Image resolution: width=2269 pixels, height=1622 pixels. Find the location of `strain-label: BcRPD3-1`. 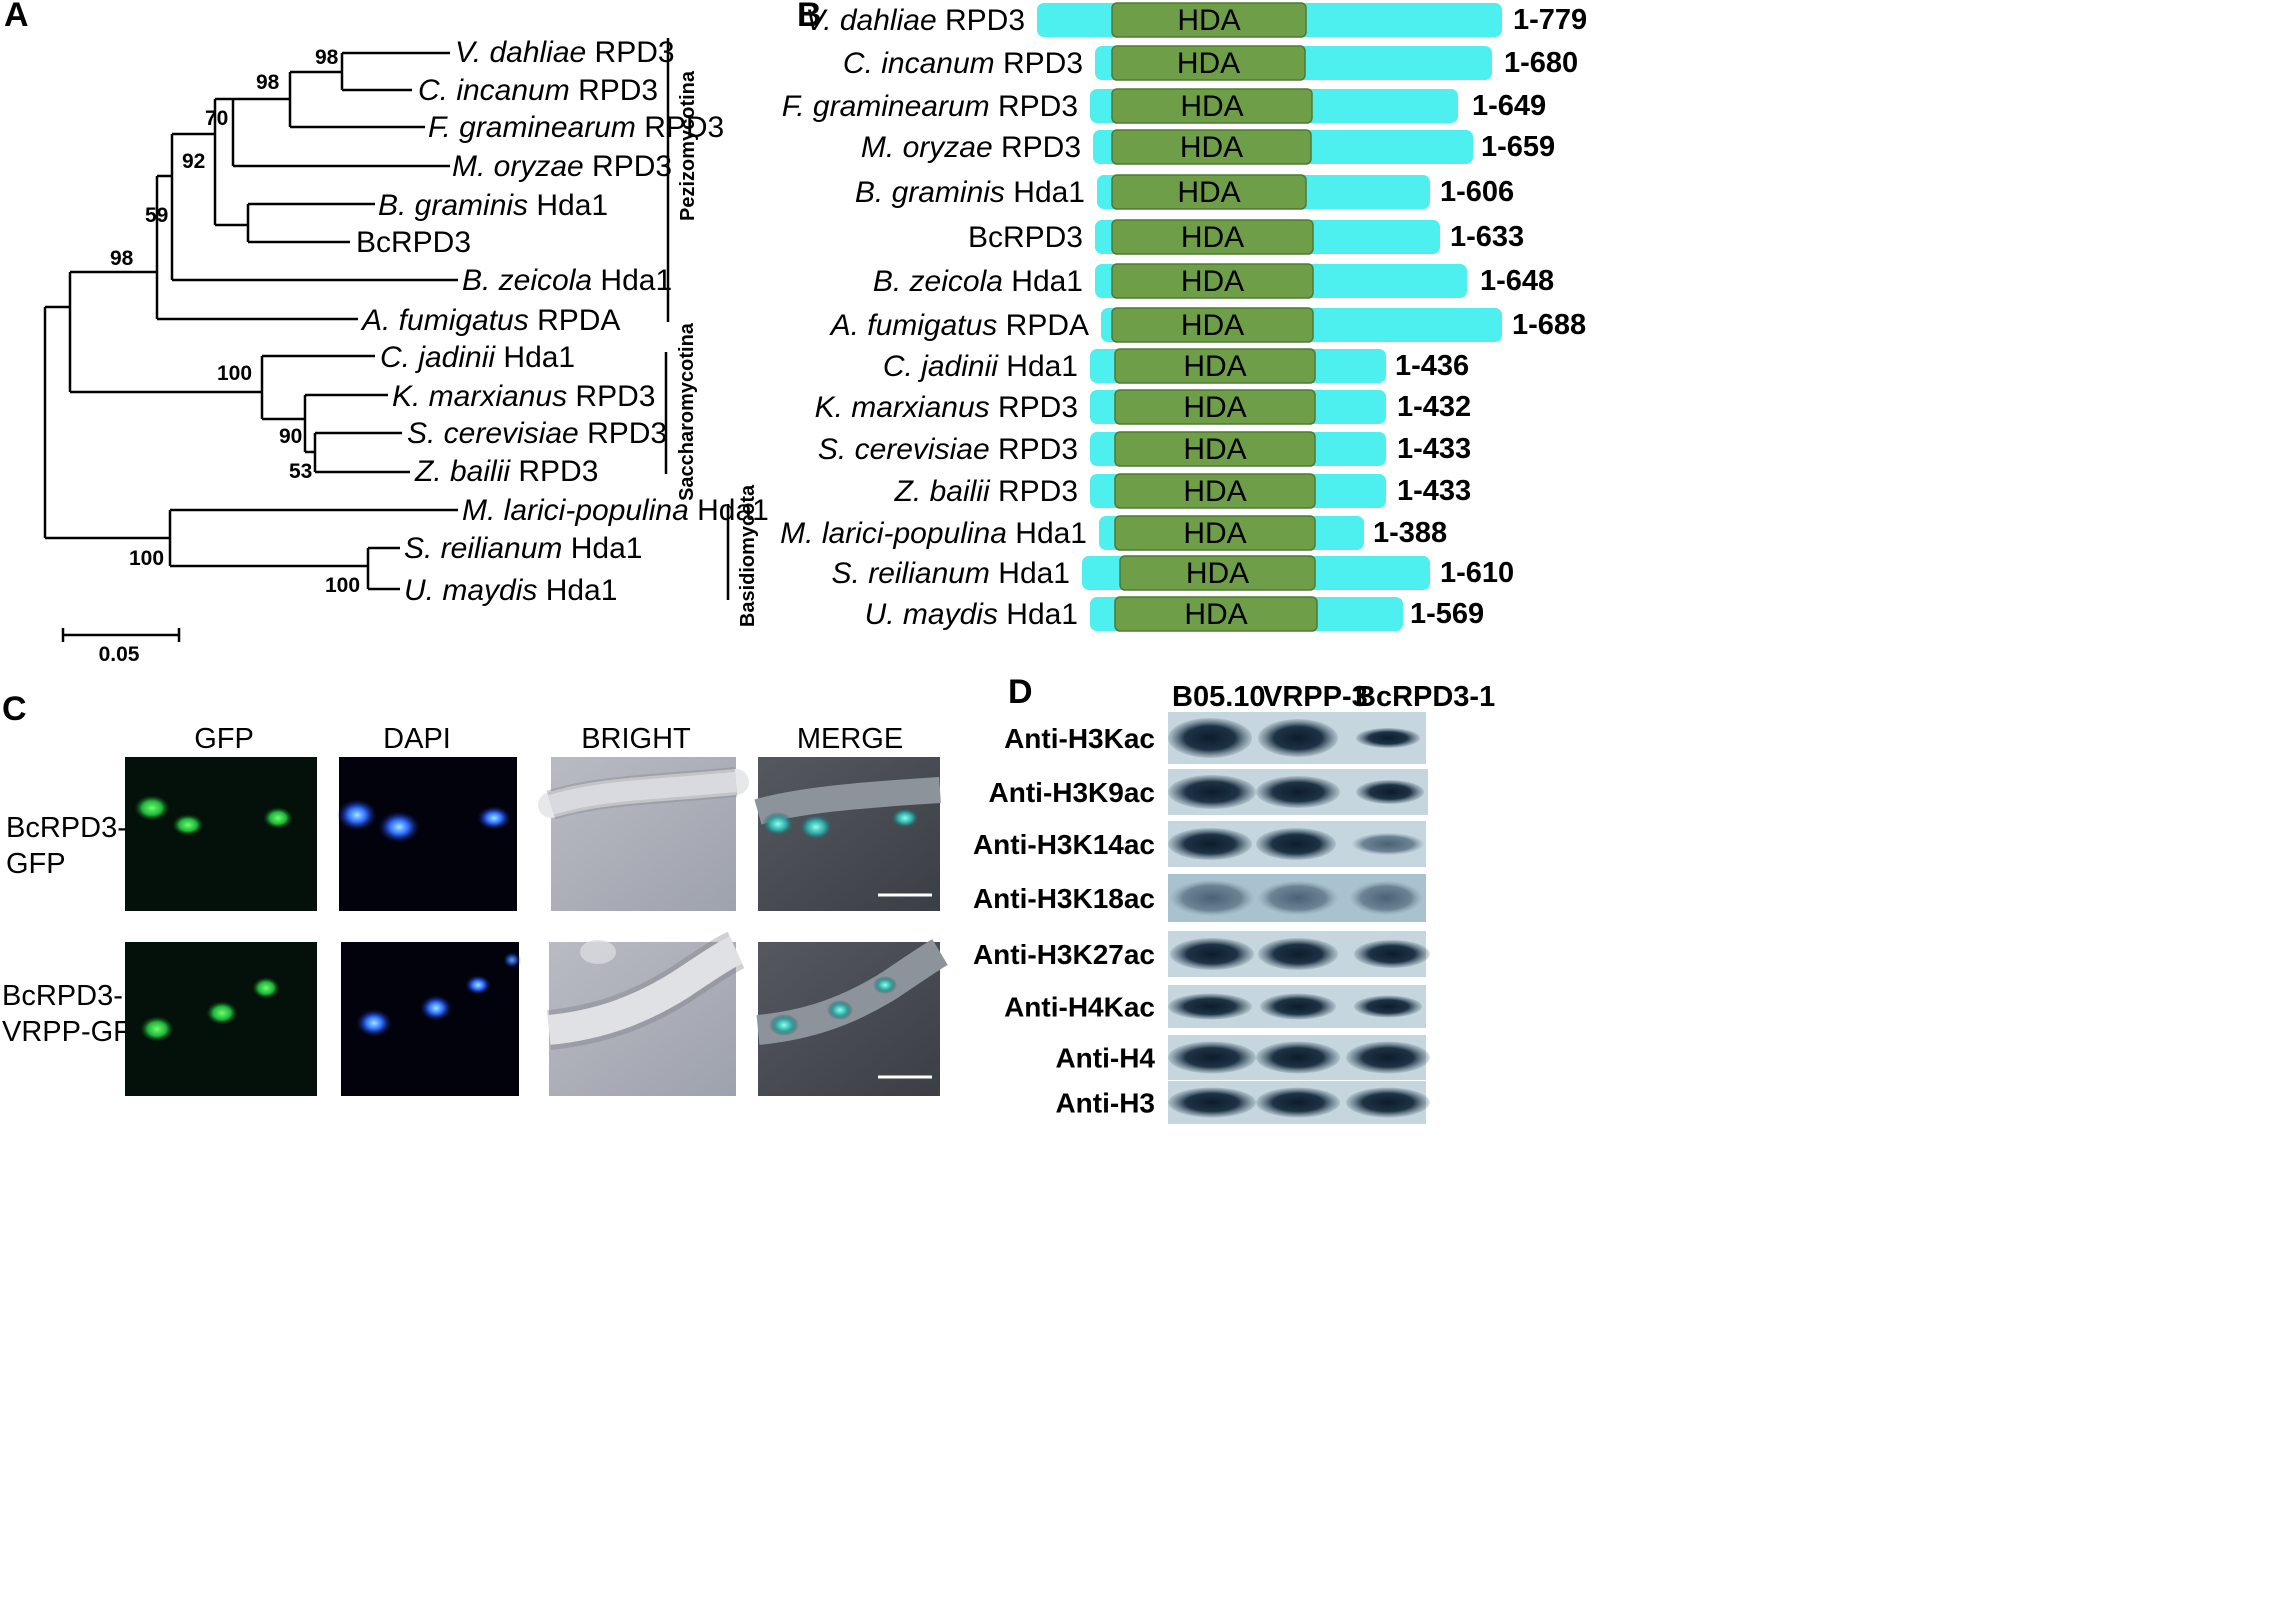

strain-label: BcRPD3-1 is located at coordinates (1425, 697).